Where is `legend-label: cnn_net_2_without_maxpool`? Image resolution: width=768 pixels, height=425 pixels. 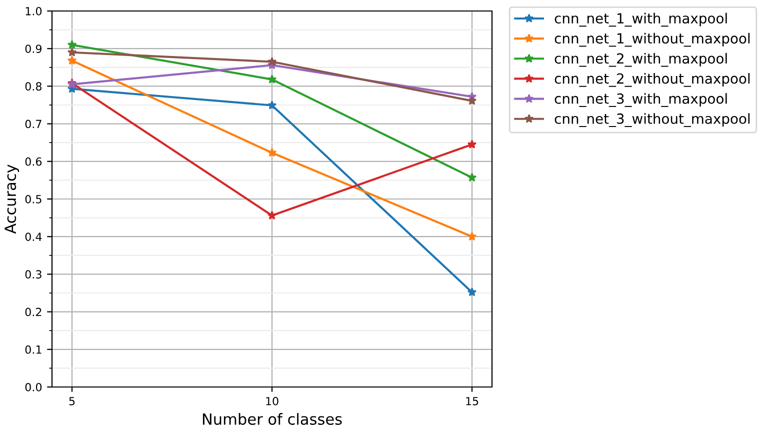 legend-label: cnn_net_2_without_maxpool is located at coordinates (652, 80).